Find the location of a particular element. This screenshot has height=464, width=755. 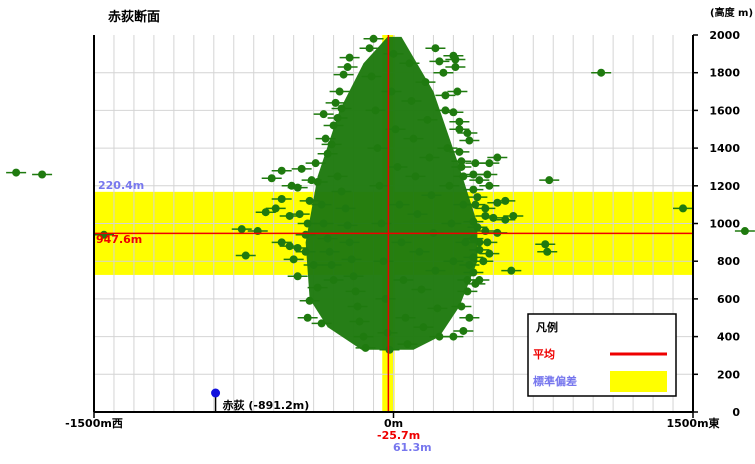

y-tick-label: 2000 is located at coordinates (724, 35).